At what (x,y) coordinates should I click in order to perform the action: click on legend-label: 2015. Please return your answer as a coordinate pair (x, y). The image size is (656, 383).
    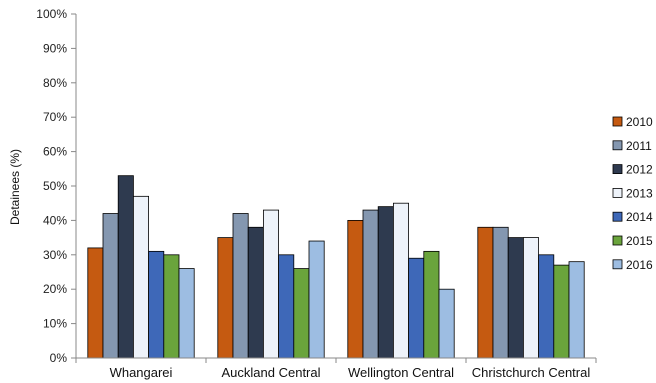
    Looking at the image, I should click on (639, 241).